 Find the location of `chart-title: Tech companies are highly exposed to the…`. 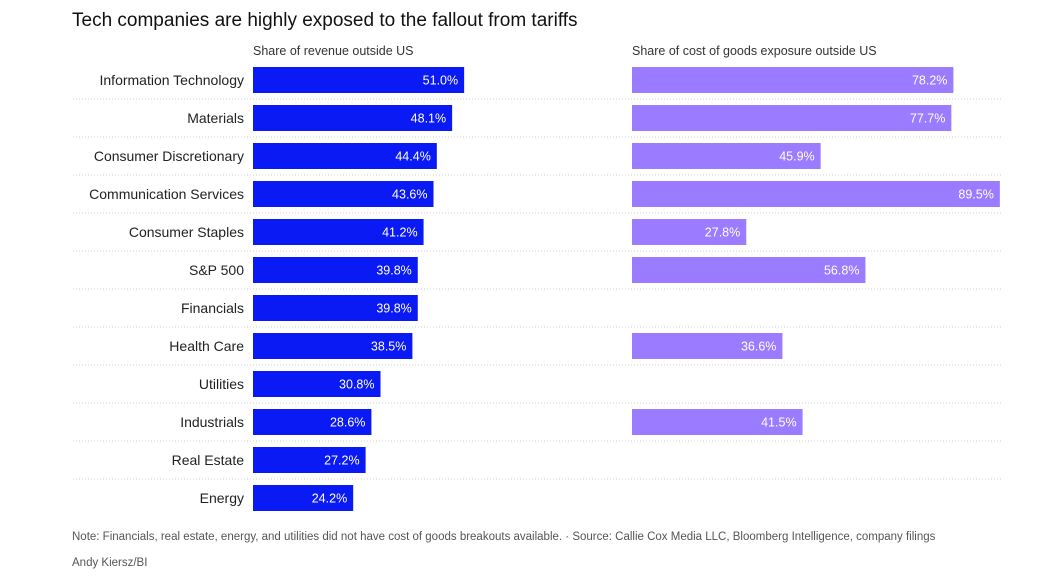

chart-title: Tech companies are highly exposed to the… is located at coordinates (325, 20).